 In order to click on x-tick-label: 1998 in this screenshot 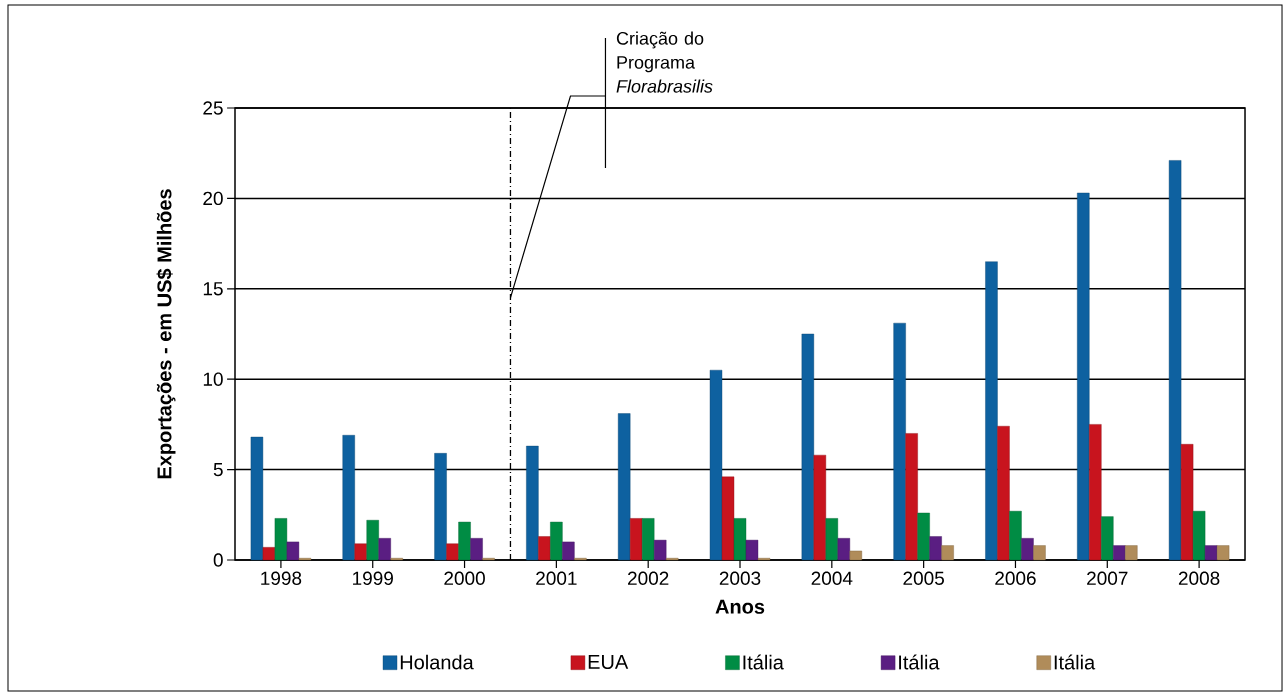, I will do `click(281, 578)`.